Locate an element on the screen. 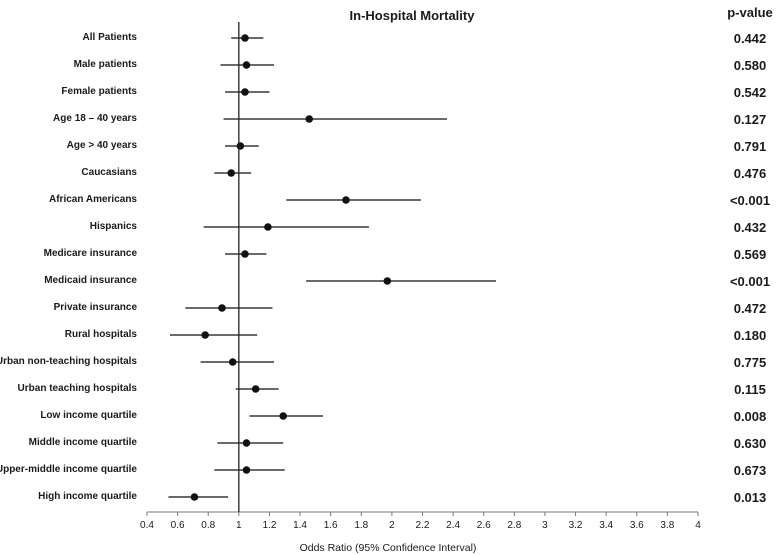 This screenshot has height=555, width=780. forest-row: Medicare insurance 0.569 is located at coordinates (405, 254).